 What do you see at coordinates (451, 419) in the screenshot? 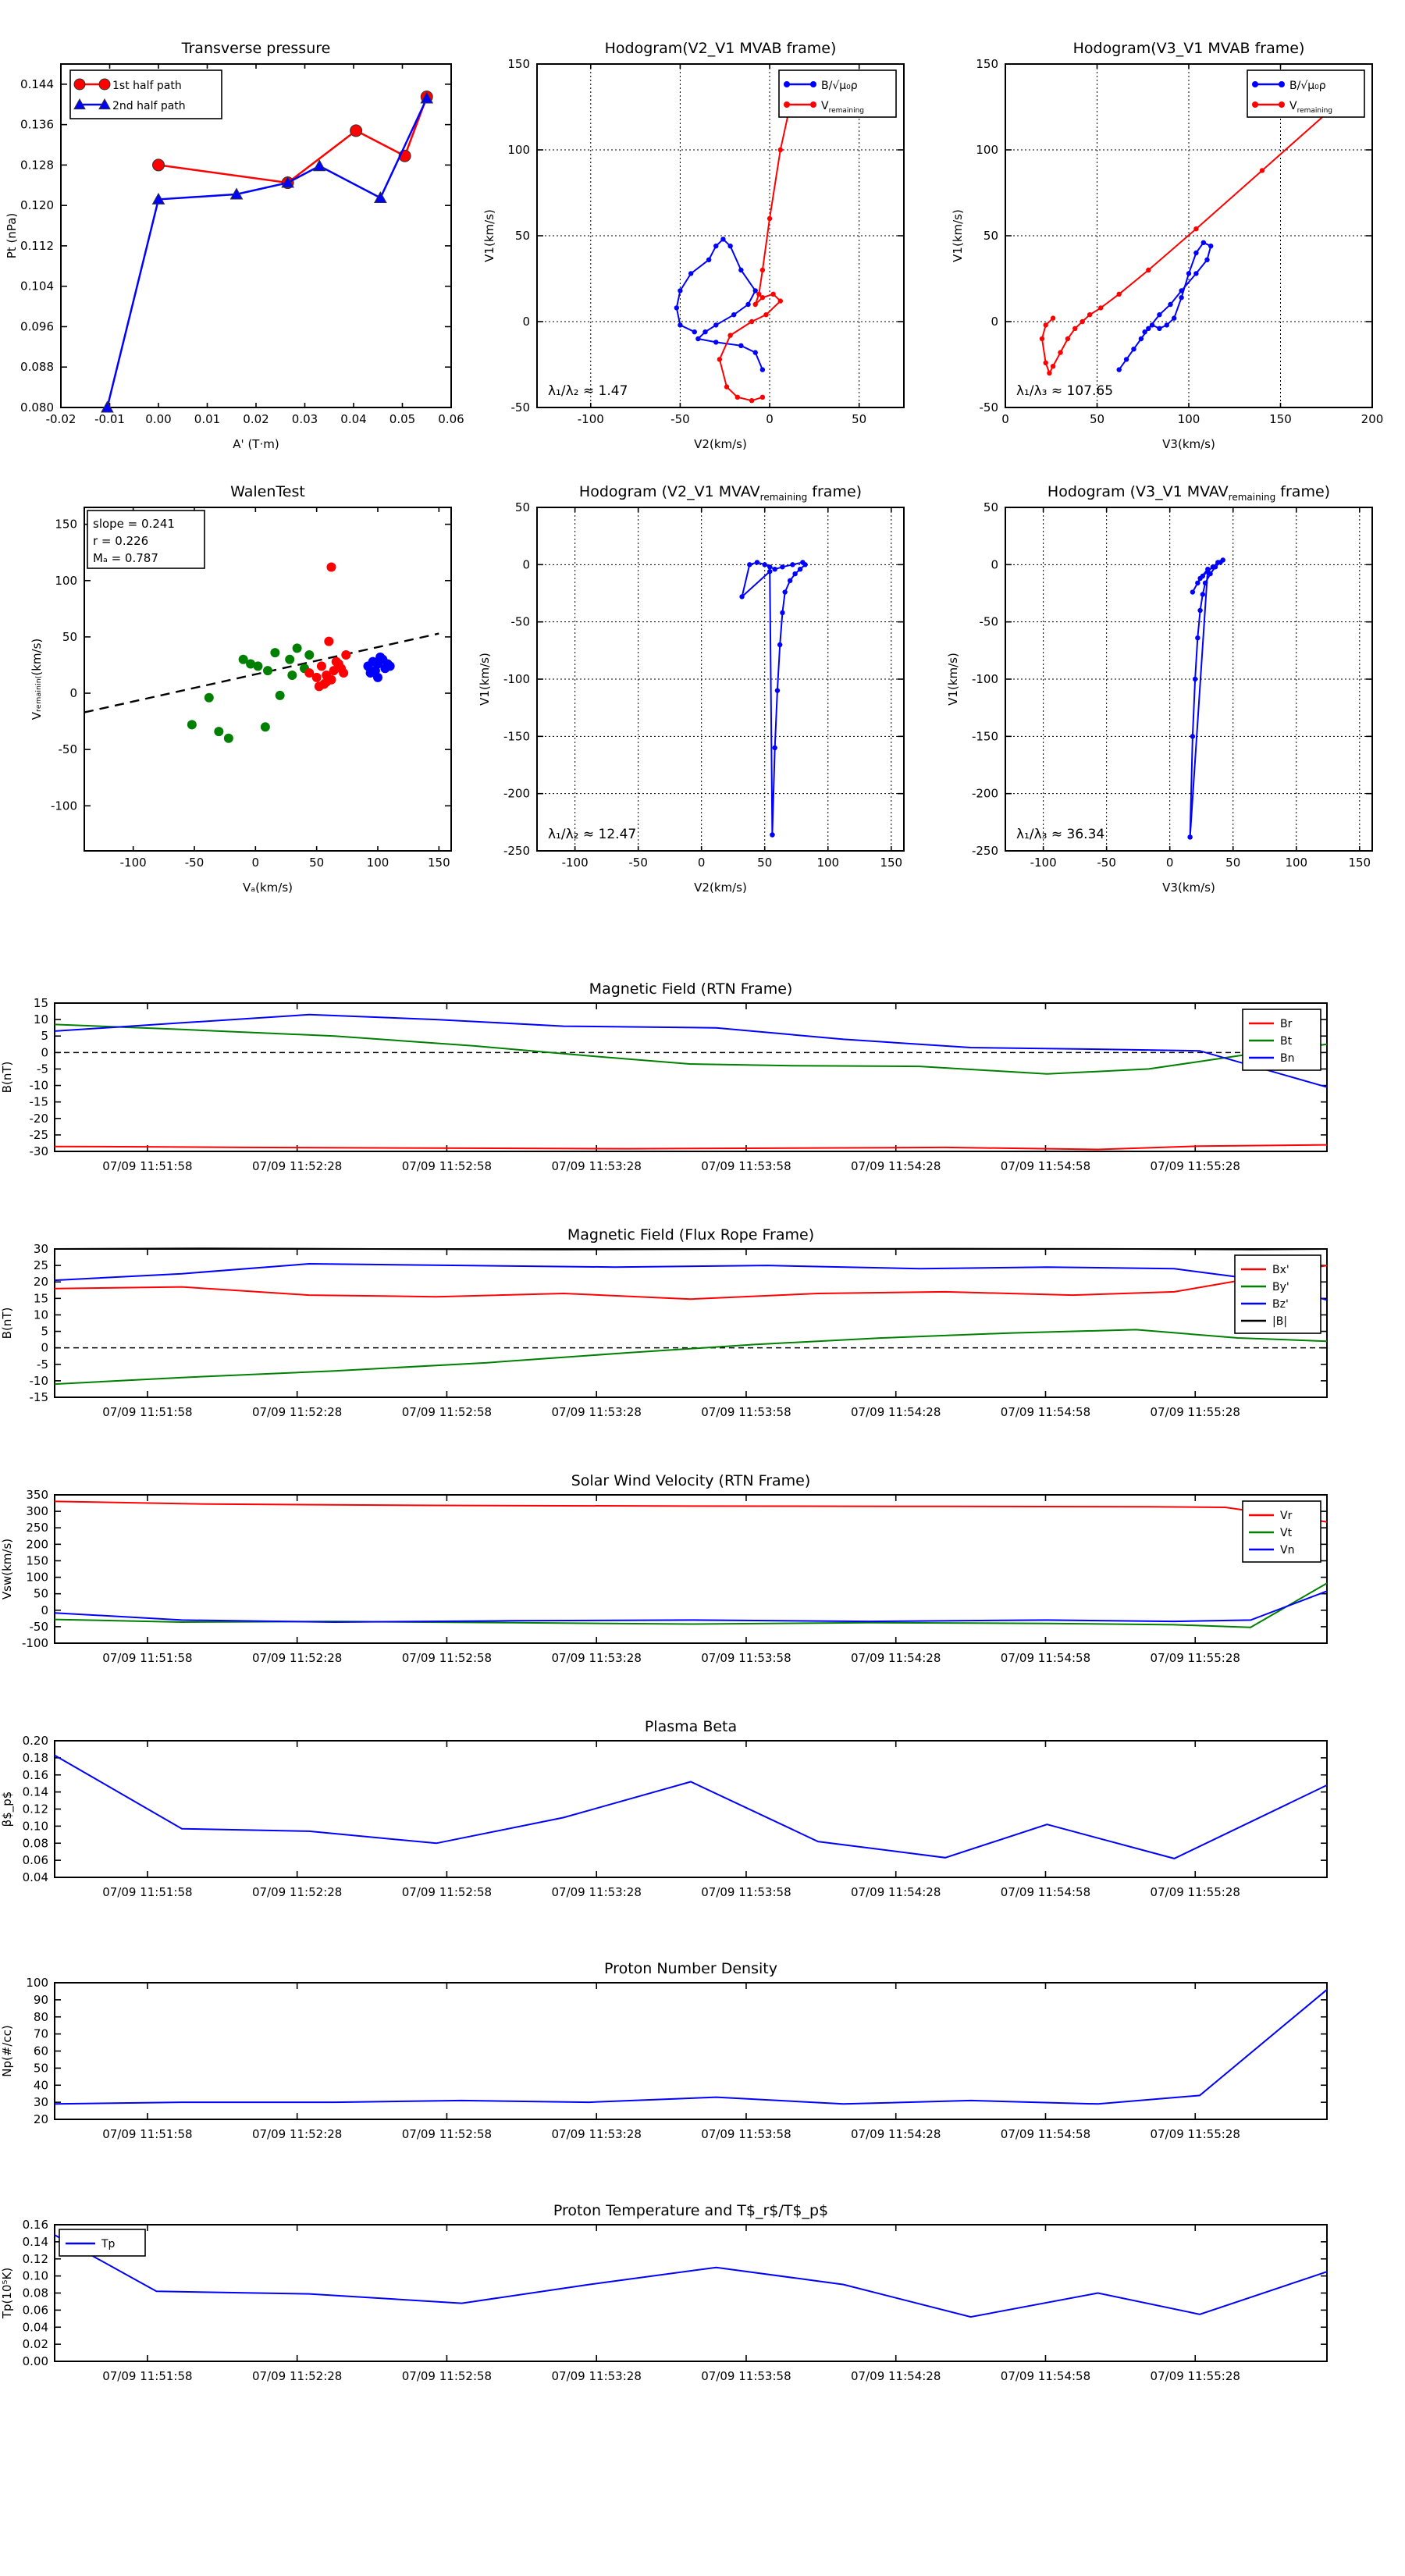
I see `xtick-label: 0.06` at bounding box center [451, 419].